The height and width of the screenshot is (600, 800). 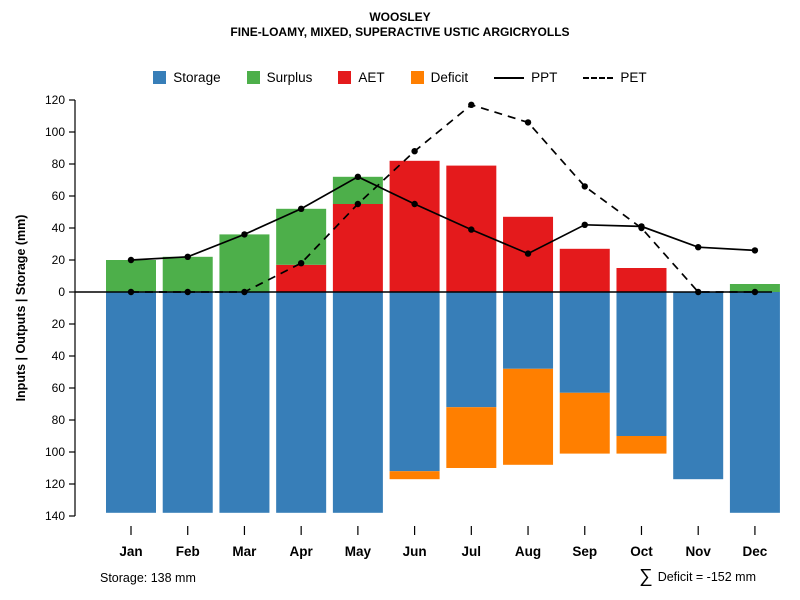 I want to click on pet-point-oct, so click(x=641, y=228).